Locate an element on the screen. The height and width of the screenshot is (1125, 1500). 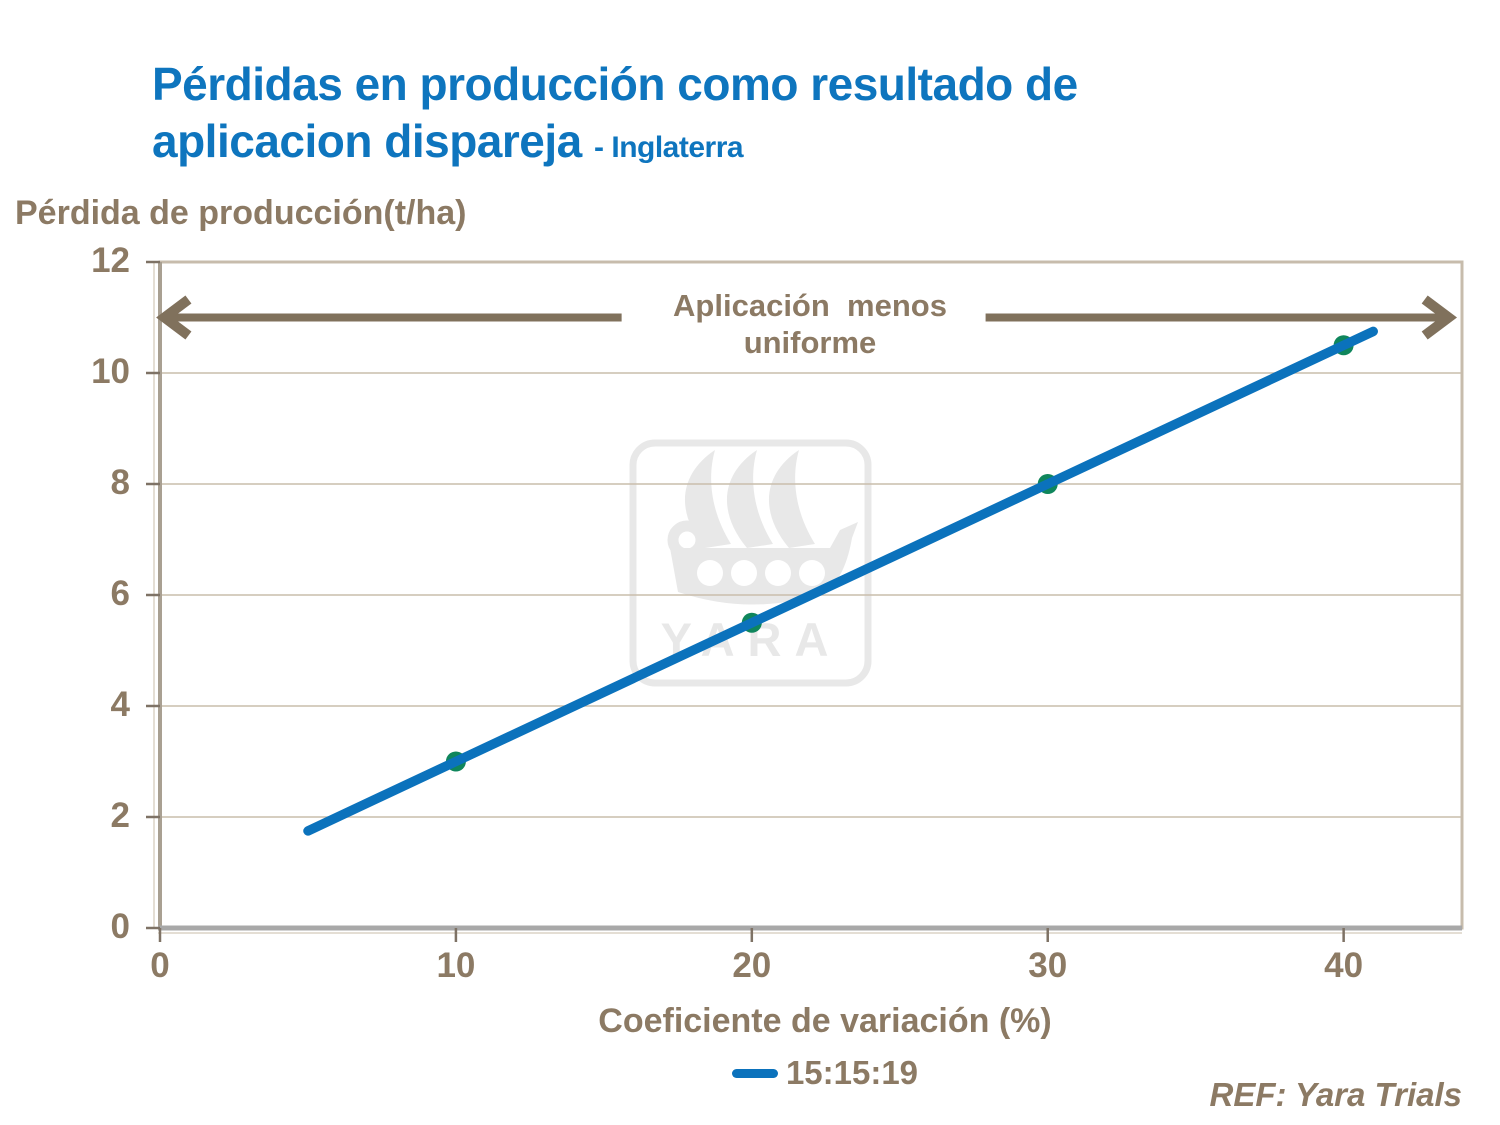
yara-logo-frame is located at coordinates (750, 563).